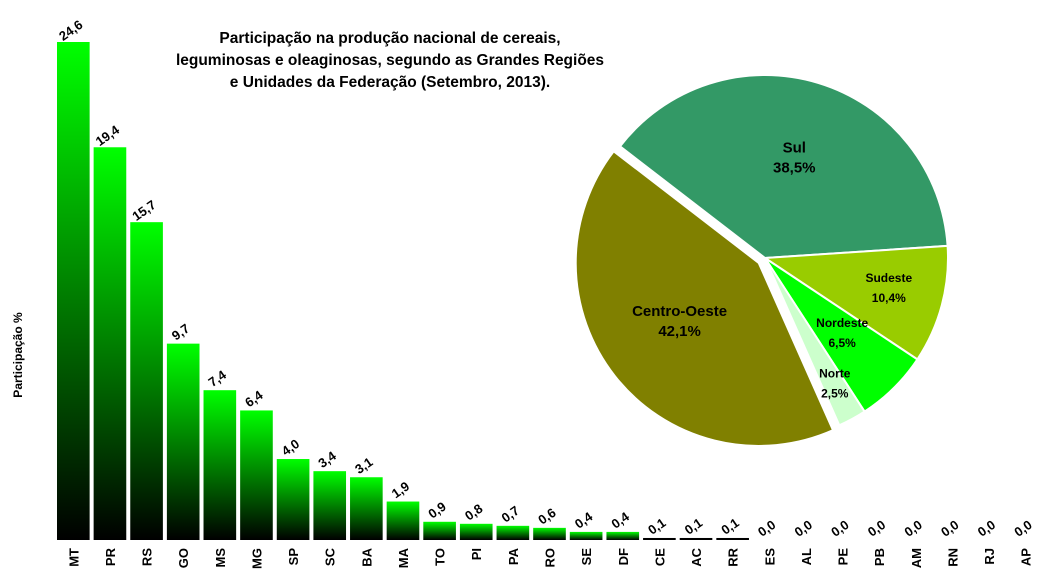 The image size is (1046, 580). Describe the element at coordinates (366, 556) in the screenshot. I see `x-tick-label: BA` at that location.